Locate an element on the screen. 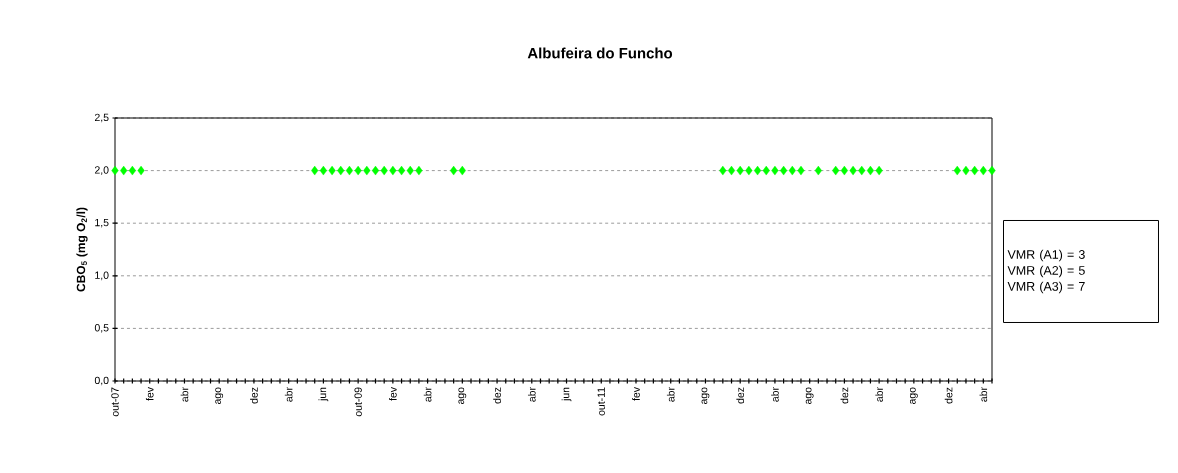 The width and height of the screenshot is (1178, 473). text: VMR (A2) = 5 is located at coordinates (1046, 271).